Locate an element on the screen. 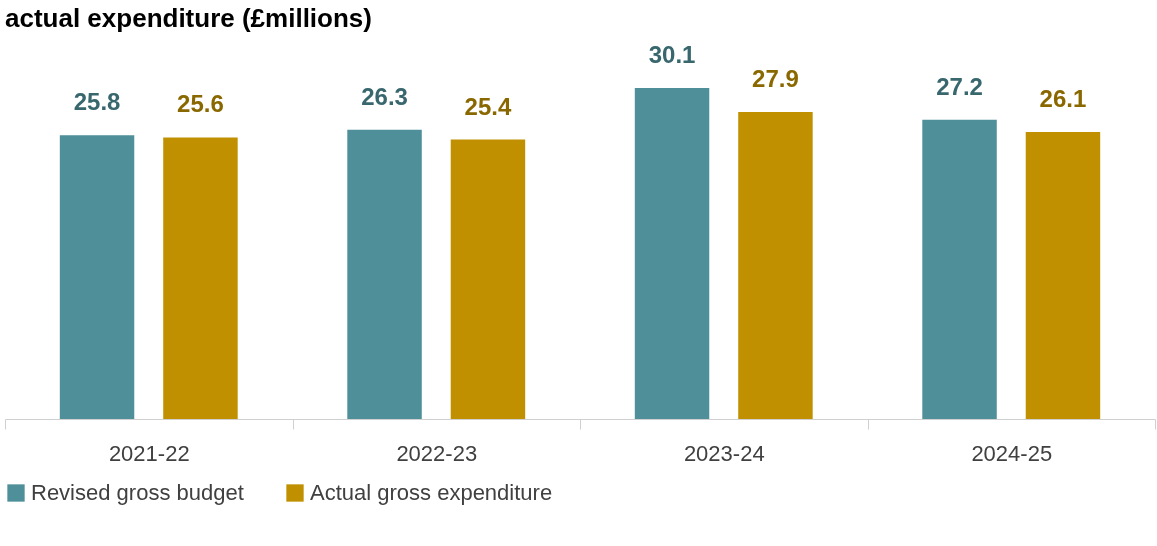 The width and height of the screenshot is (1157, 546). data-label: 25.6 is located at coordinates (200, 104).